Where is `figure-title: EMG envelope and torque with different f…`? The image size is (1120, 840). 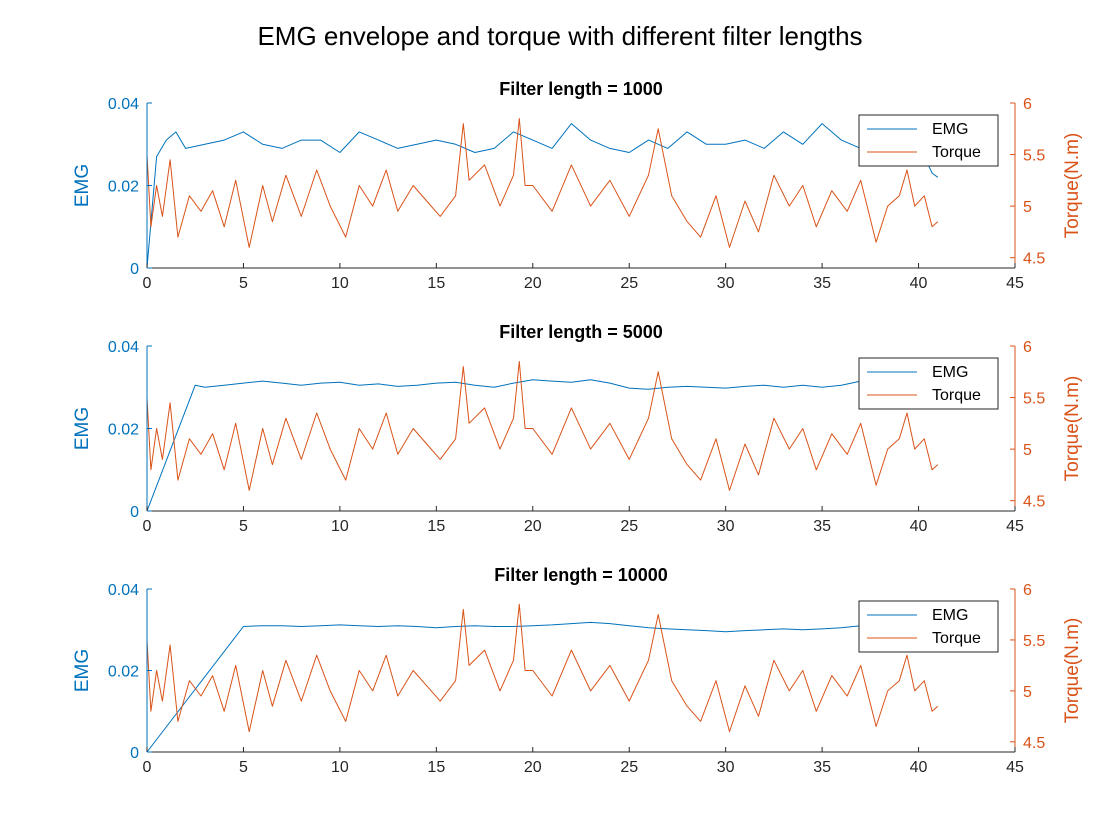 figure-title: EMG envelope and torque with different f… is located at coordinates (559, 36).